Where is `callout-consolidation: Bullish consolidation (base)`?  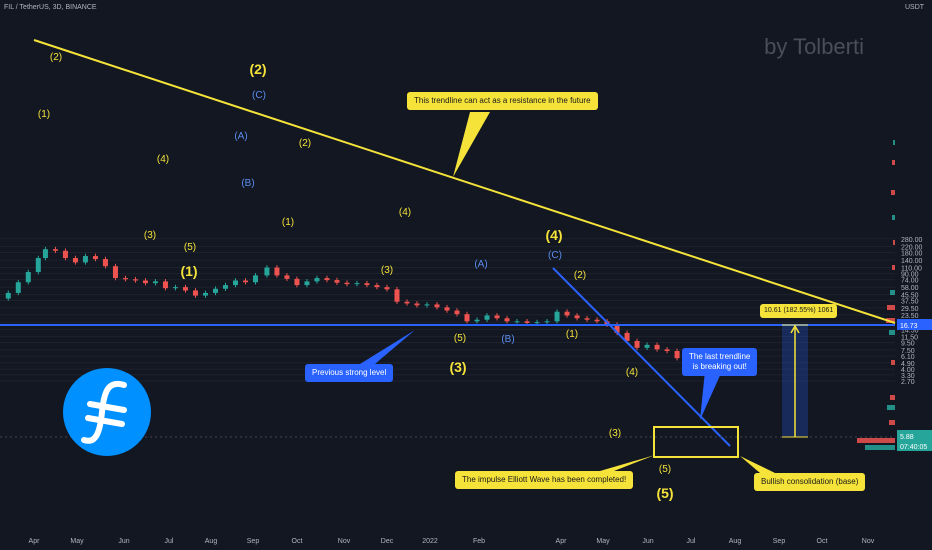 callout-consolidation: Bullish consolidation (base) is located at coordinates (810, 482).